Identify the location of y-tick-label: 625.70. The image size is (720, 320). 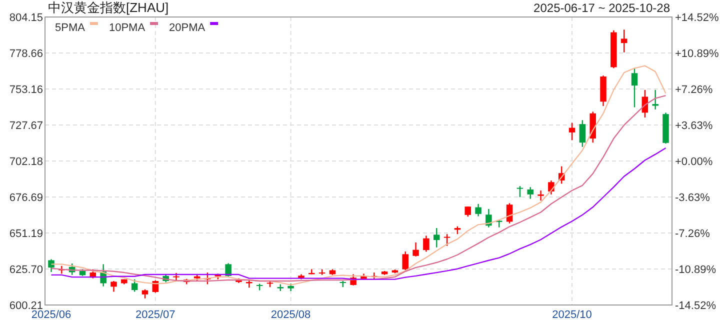
(26, 270).